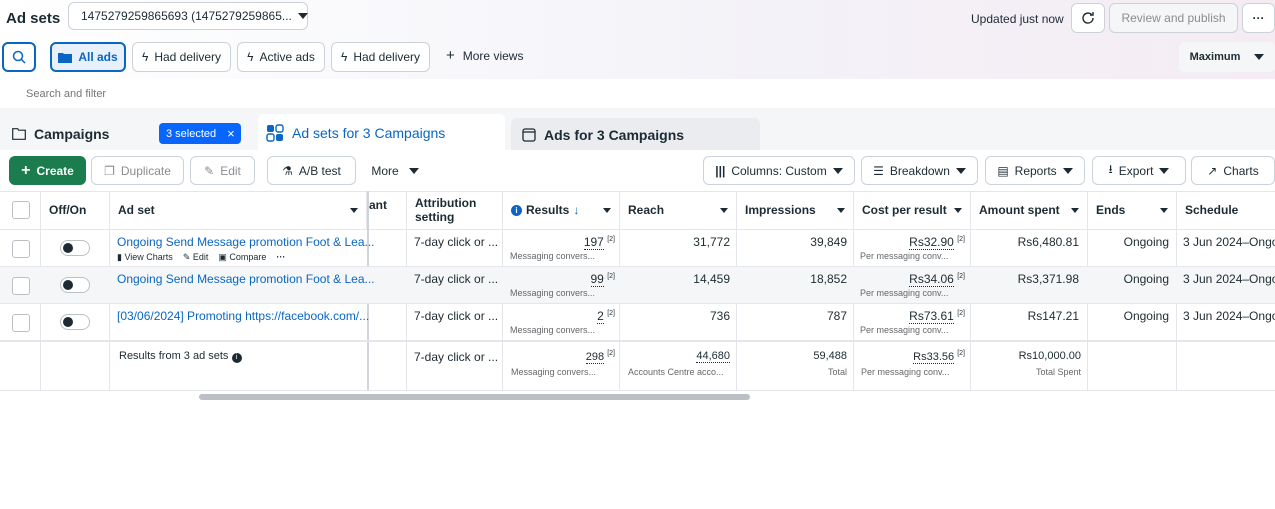 Image resolution: width=1275 pixels, height=509 pixels. Describe the element at coordinates (380, 57) in the screenshot. I see `view-had-delivery-2: ϟ Had delivery` at that location.